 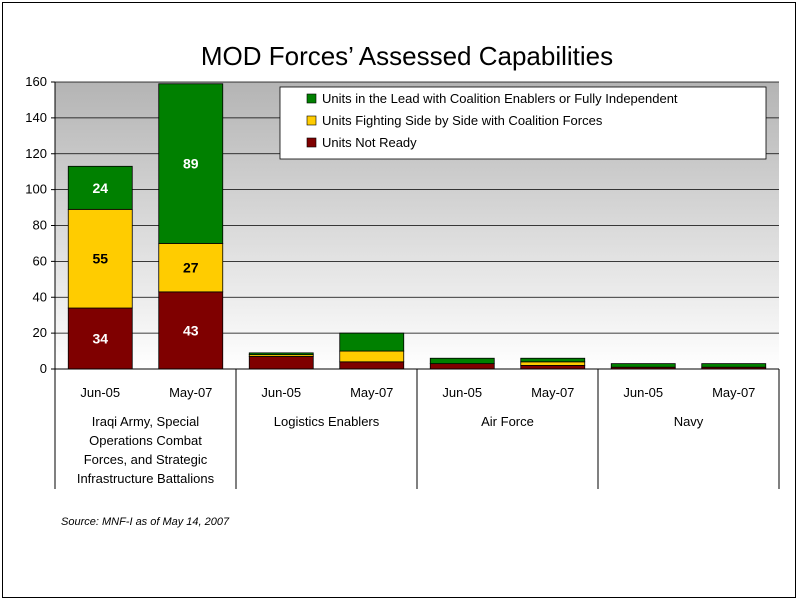 I want to click on y-tick-label: 20, so click(x=40, y=332).